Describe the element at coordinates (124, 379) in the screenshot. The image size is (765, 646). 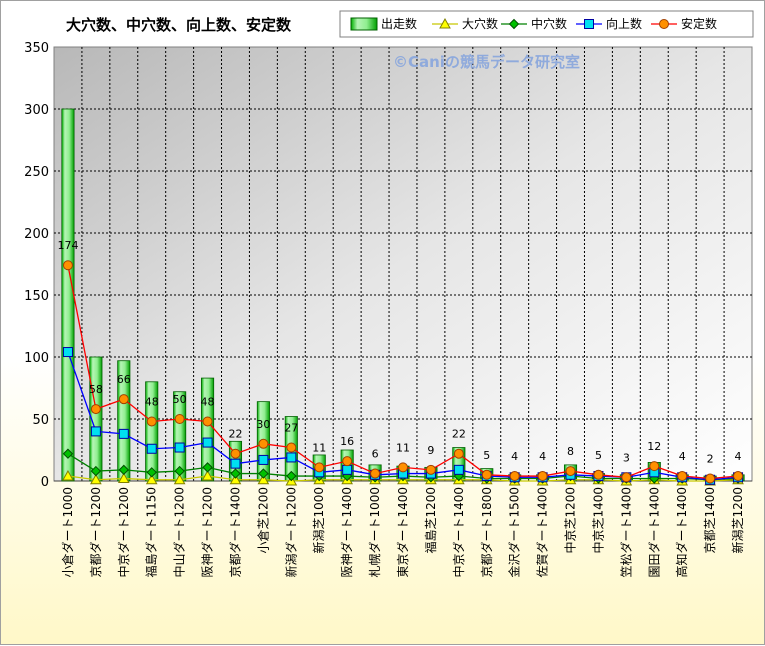
I see `data-label: 66` at that location.